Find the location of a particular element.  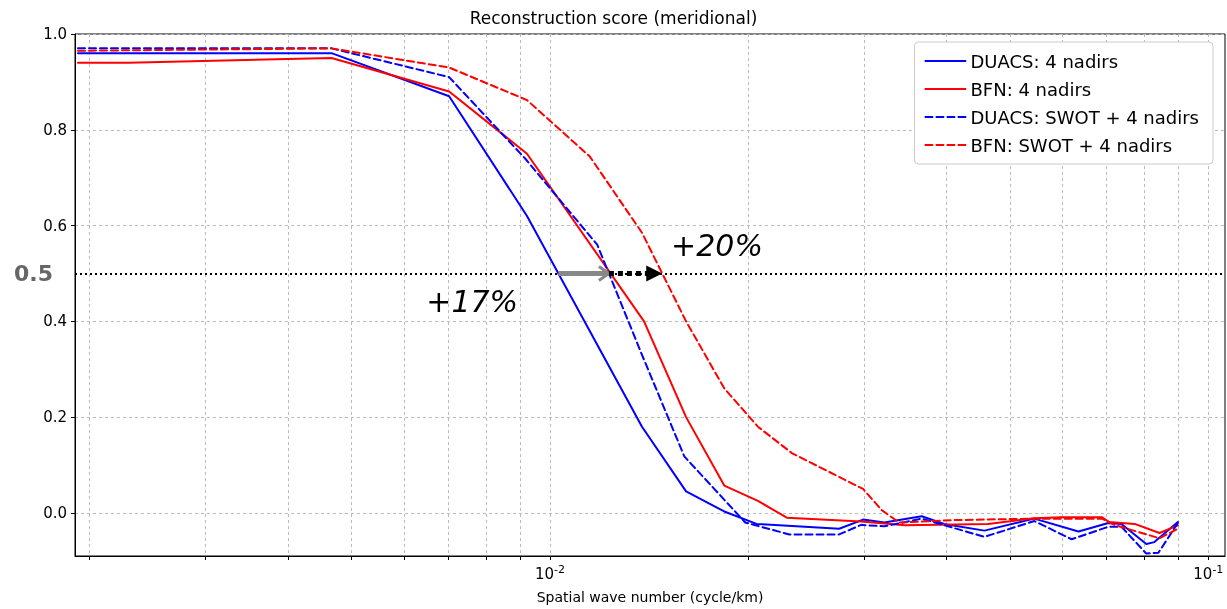

y-tick-label: 0.0 is located at coordinates (55, 512).